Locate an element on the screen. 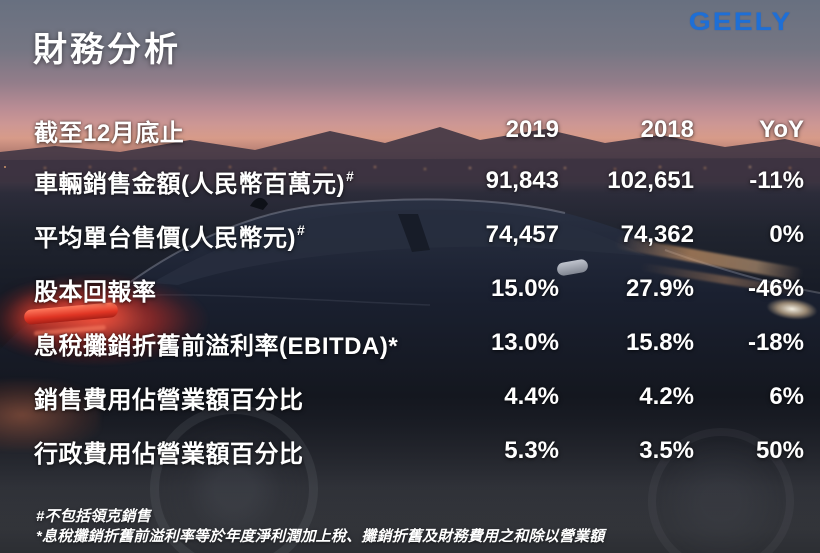 Image resolution: width=820 pixels, height=553 pixels. footnote-line: #不包括領克銷售 is located at coordinates (93, 517).